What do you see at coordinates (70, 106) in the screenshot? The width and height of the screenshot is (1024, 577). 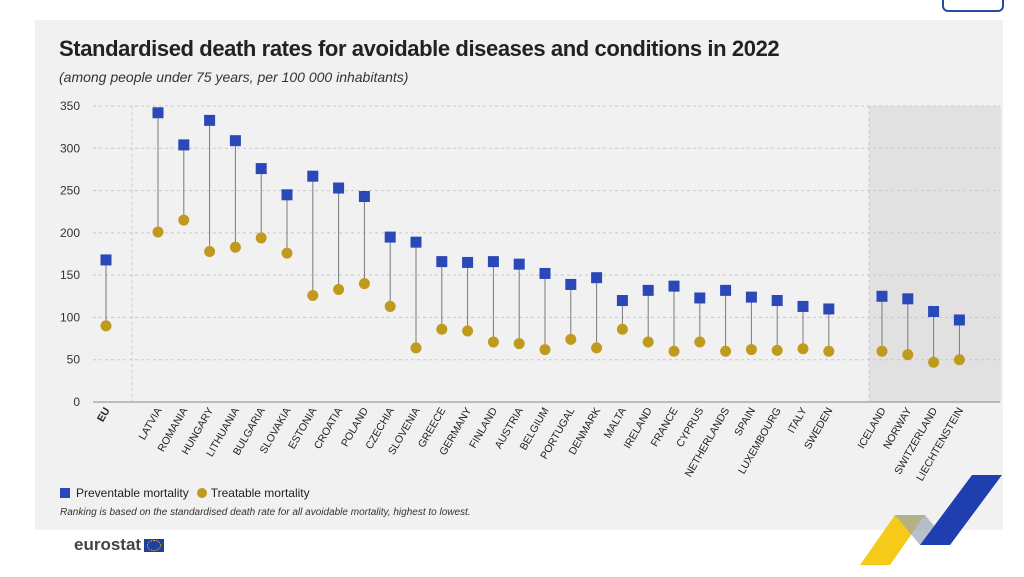 I see `y-tick-label: 350` at bounding box center [70, 106].